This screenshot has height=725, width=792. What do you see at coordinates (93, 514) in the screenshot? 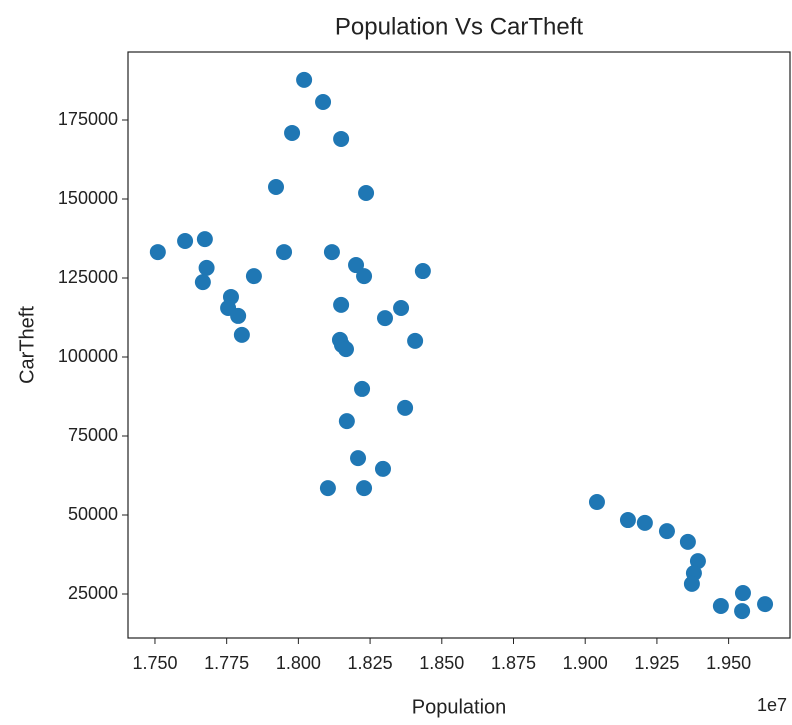
I see `y-tick-label: 50000` at bounding box center [93, 514].